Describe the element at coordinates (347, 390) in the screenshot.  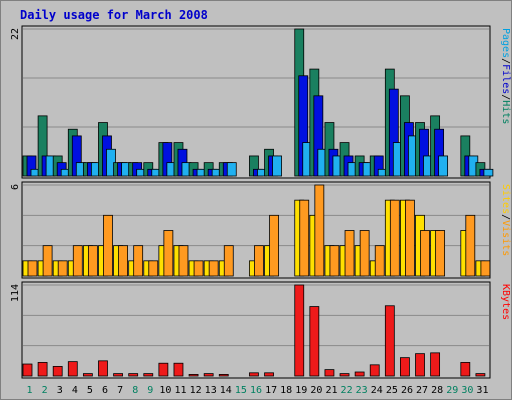
I see `x-label-day-22: 22` at that location.